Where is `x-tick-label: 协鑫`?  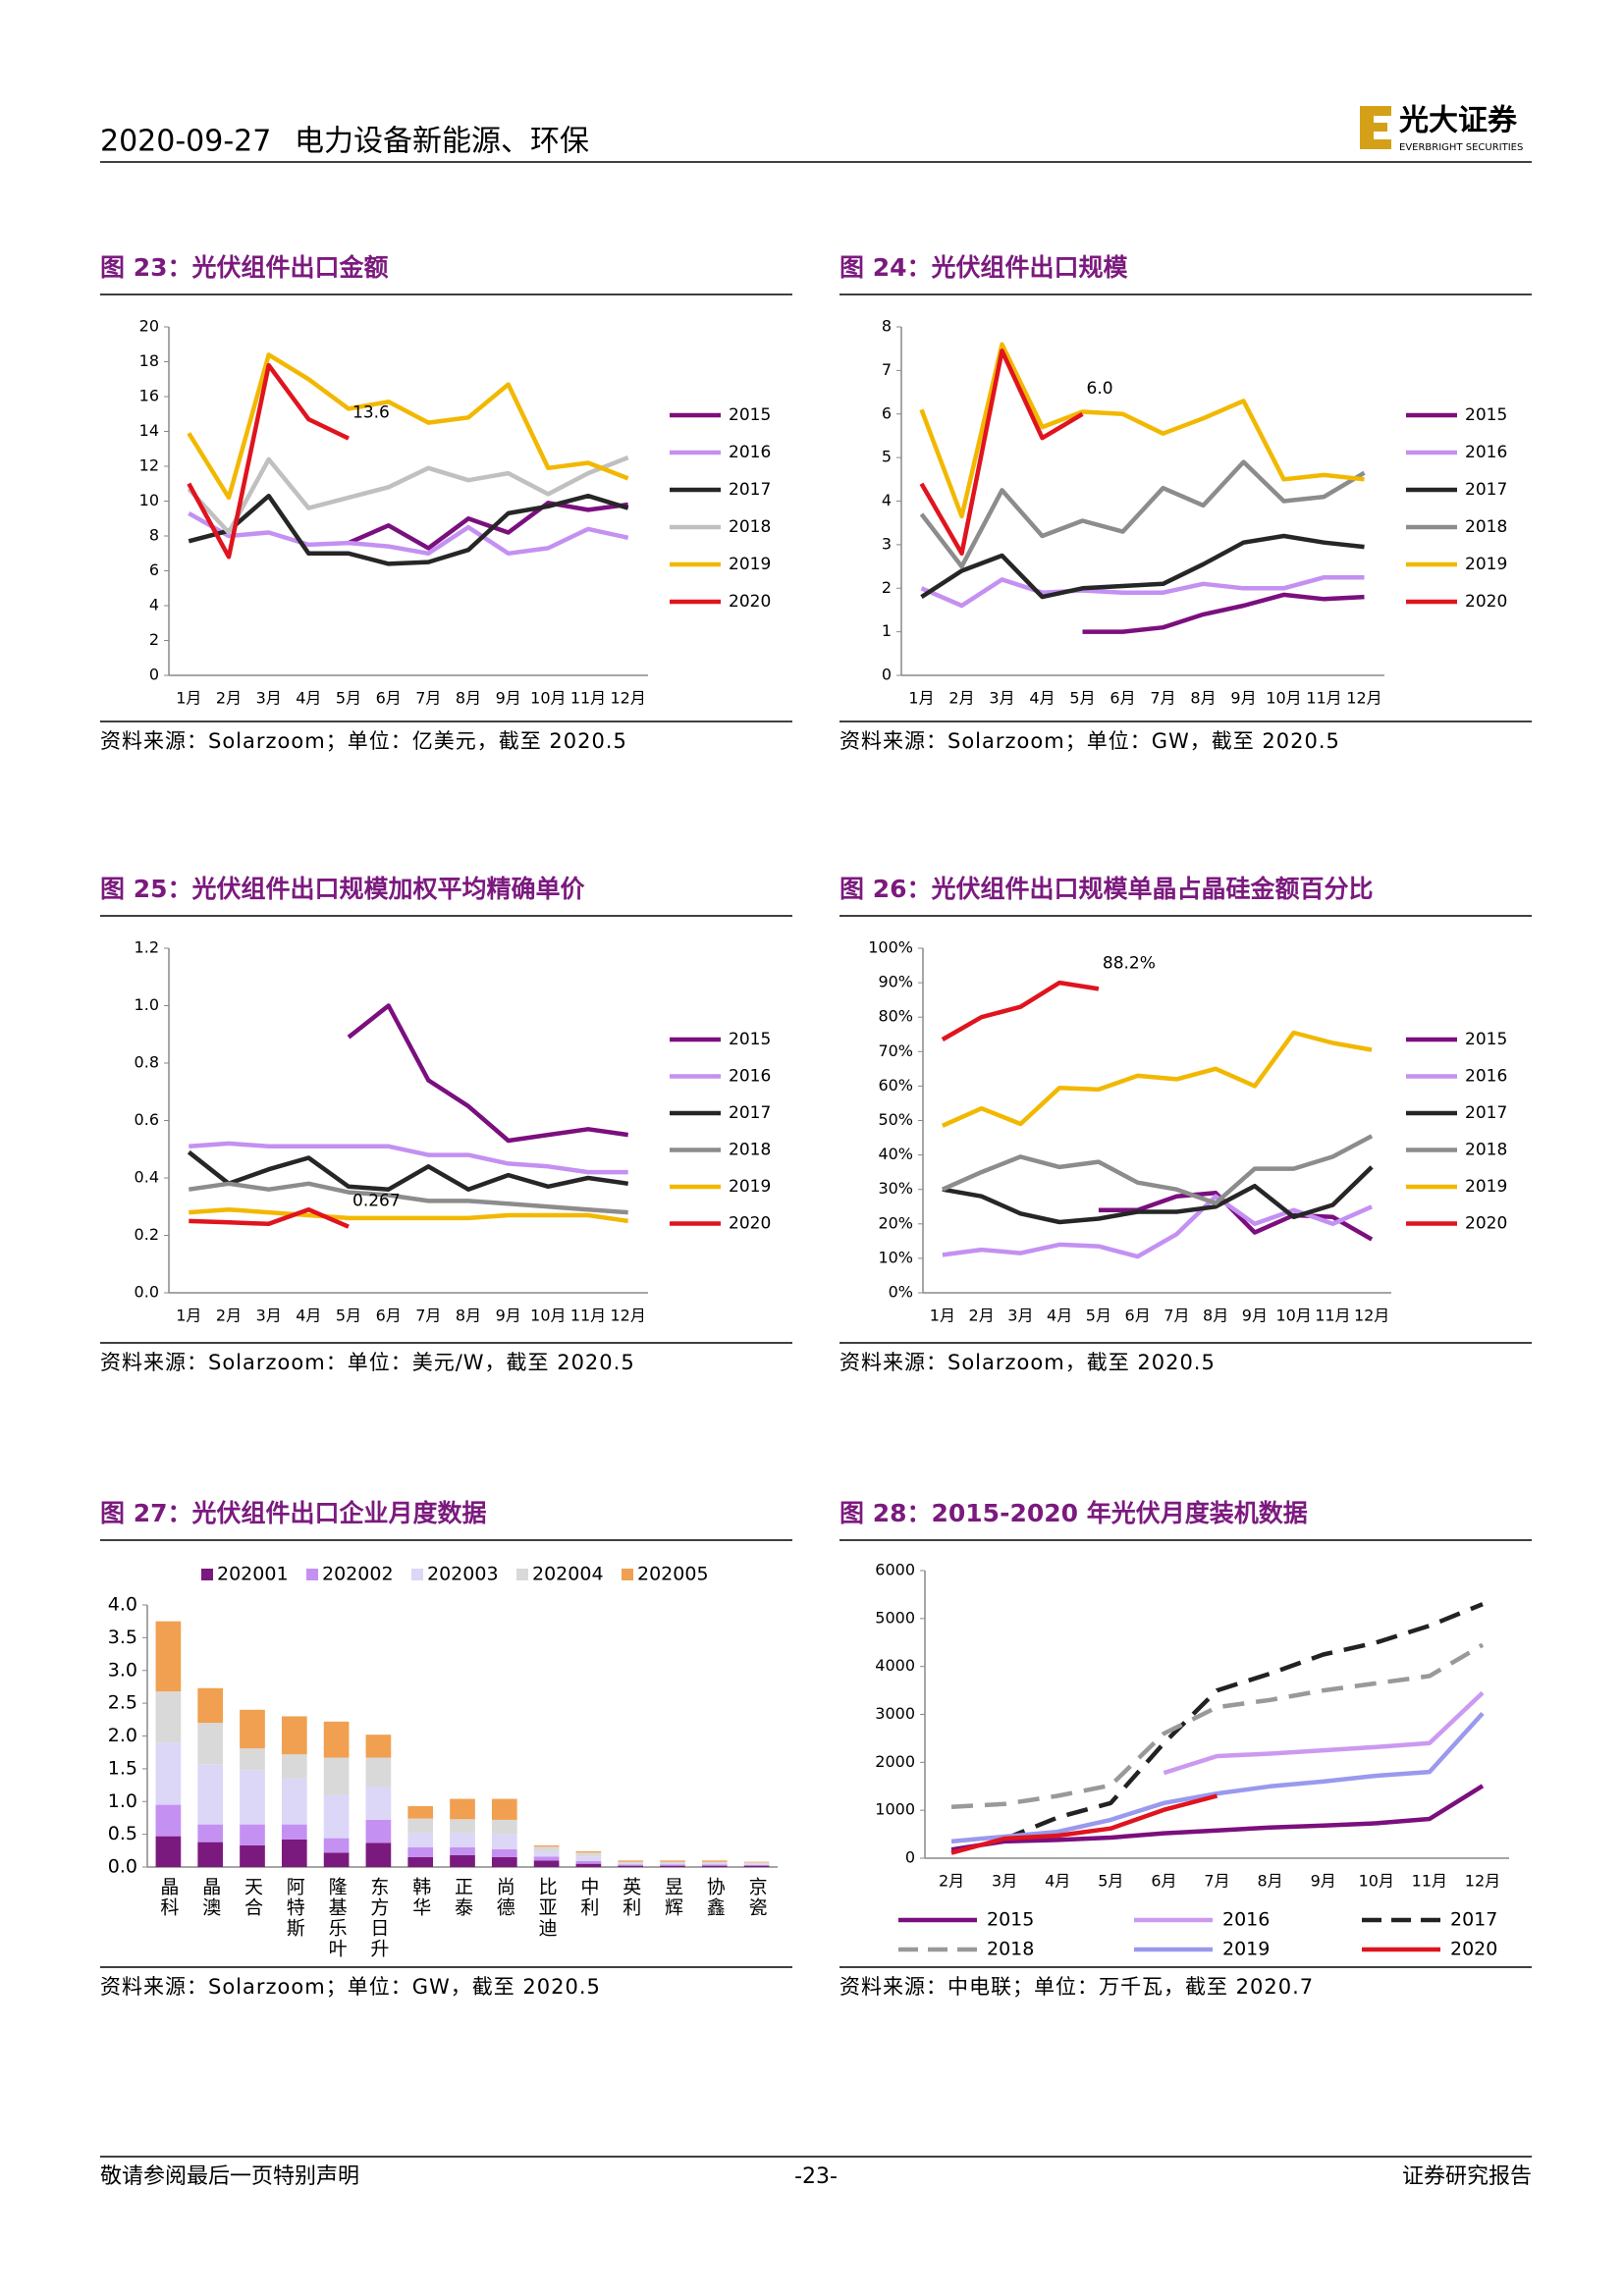 x-tick-label: 协鑫 is located at coordinates (715, 1897).